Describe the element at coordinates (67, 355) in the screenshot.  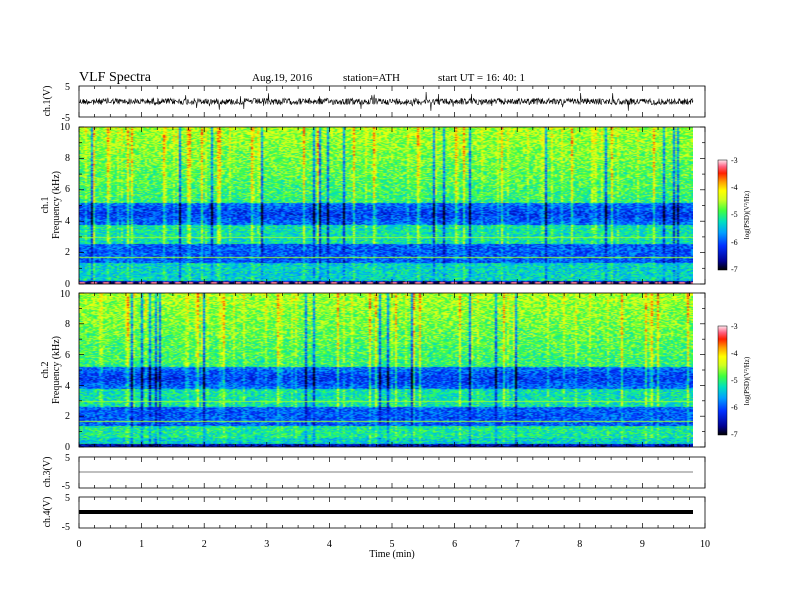
I see `spec2-ytick-6: 6` at that location.